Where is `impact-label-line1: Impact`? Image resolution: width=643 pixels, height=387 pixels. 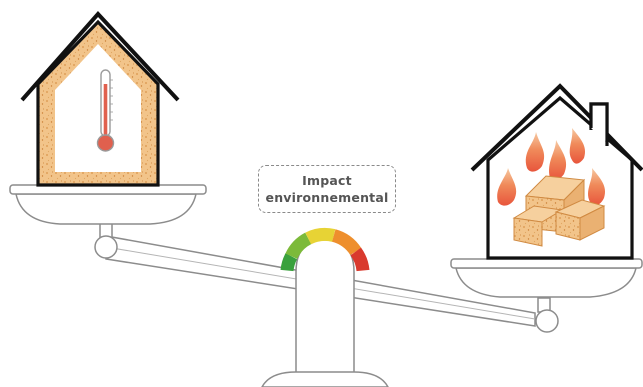
impact-label-line1: Impact is located at coordinates (327, 180).